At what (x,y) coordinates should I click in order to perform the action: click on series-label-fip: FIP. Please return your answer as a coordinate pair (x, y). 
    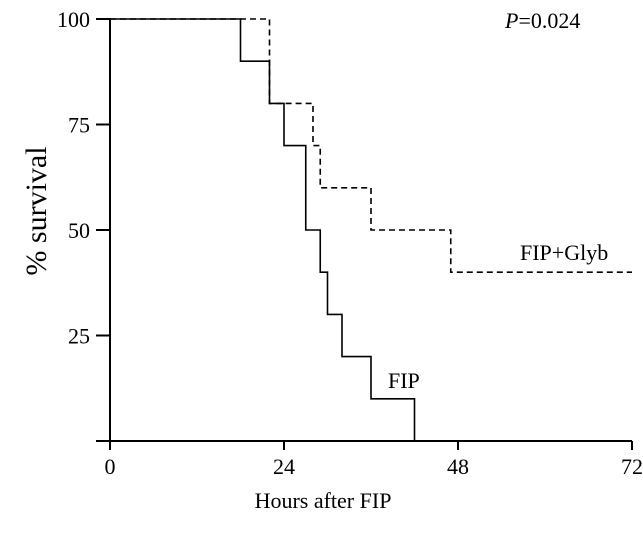
    Looking at the image, I should click on (404, 380).